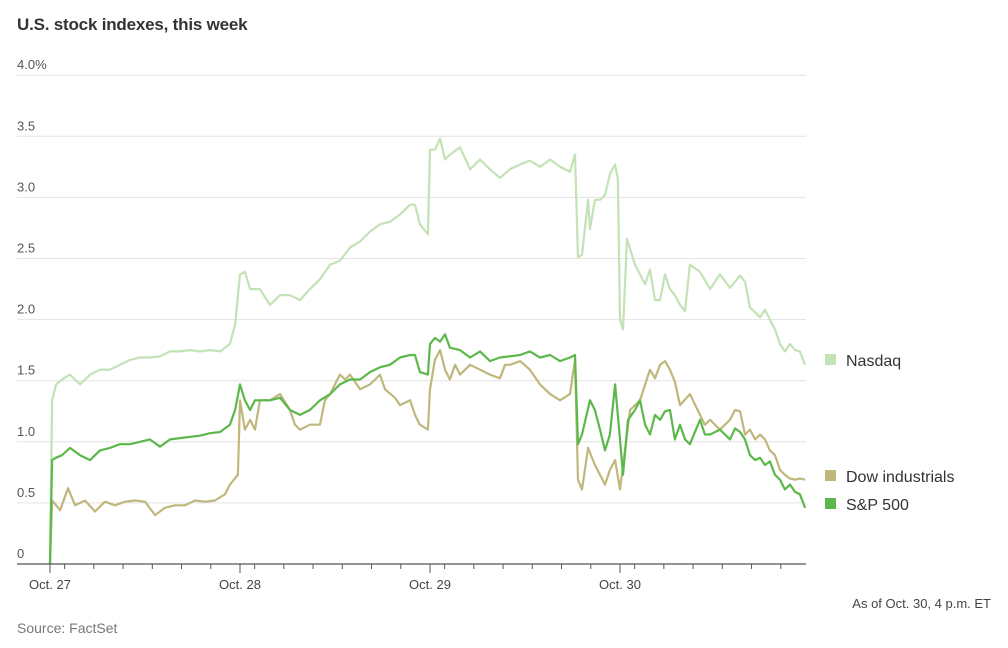 This screenshot has width=1008, height=648. What do you see at coordinates (430, 584) in the screenshot?
I see `x-tick-label: Oct. 29` at bounding box center [430, 584].